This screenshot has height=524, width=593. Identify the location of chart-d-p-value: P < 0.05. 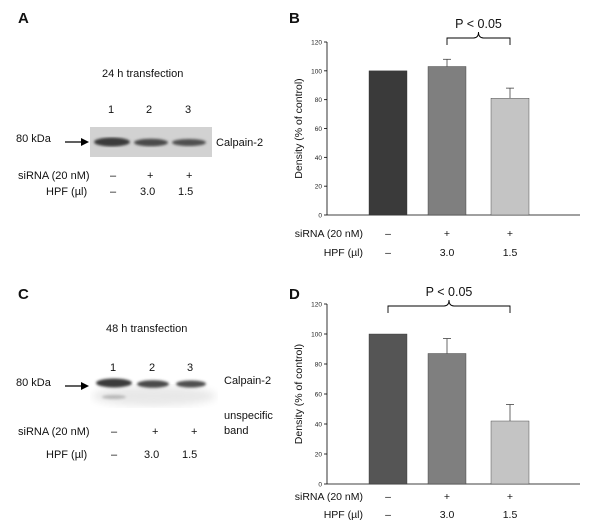
(449, 292).